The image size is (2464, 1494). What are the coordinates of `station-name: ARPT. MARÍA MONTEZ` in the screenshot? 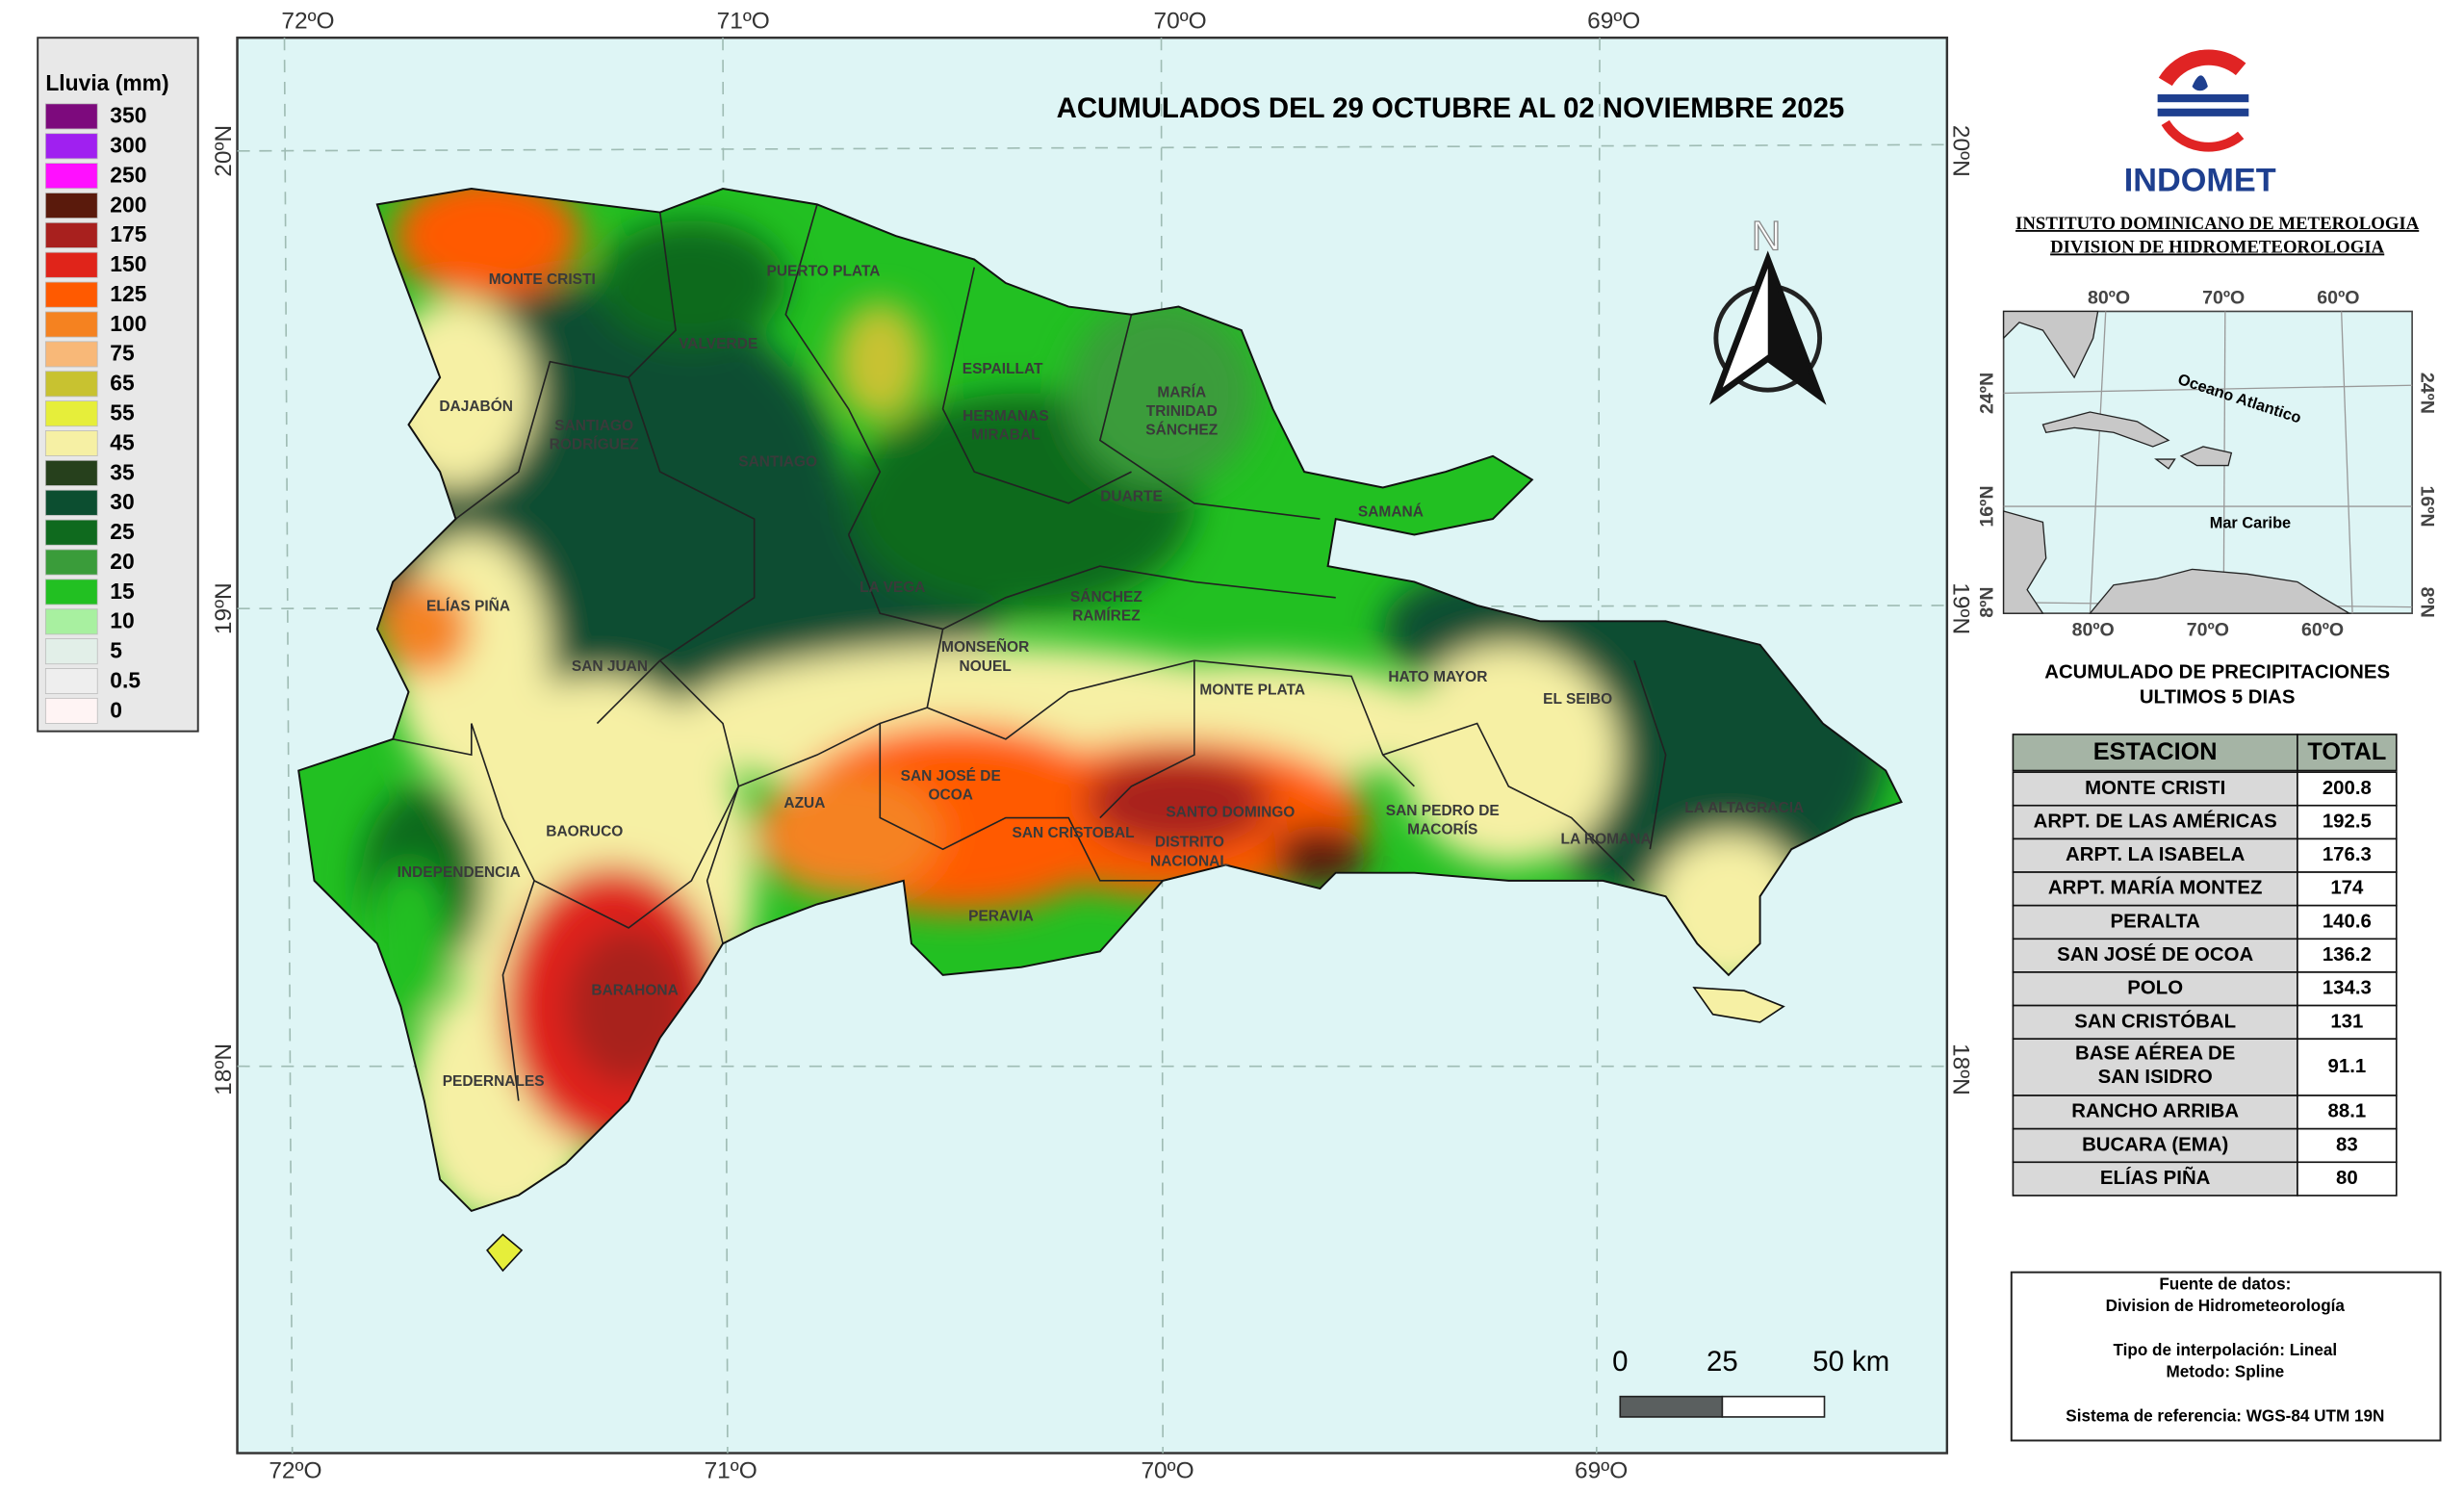 It's located at (2155, 888).